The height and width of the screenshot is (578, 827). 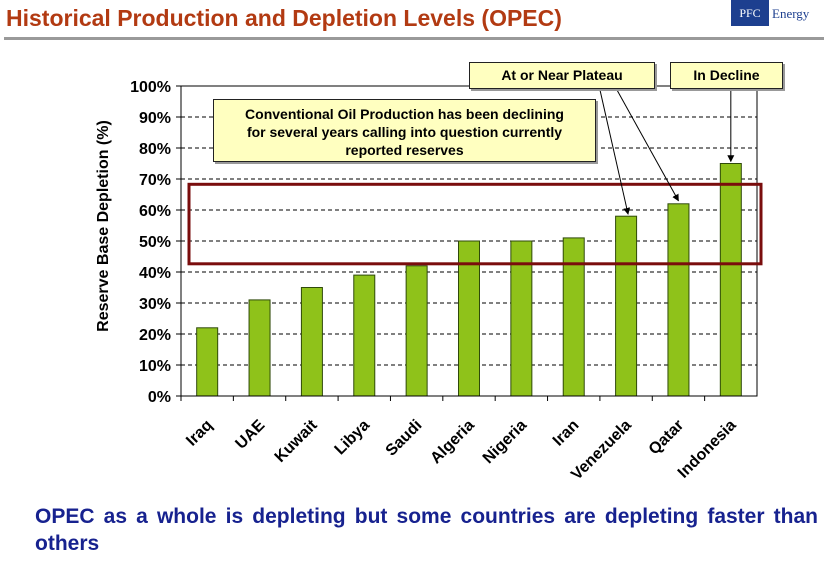 I want to click on y-tick-label: 80%, so click(x=155, y=149).